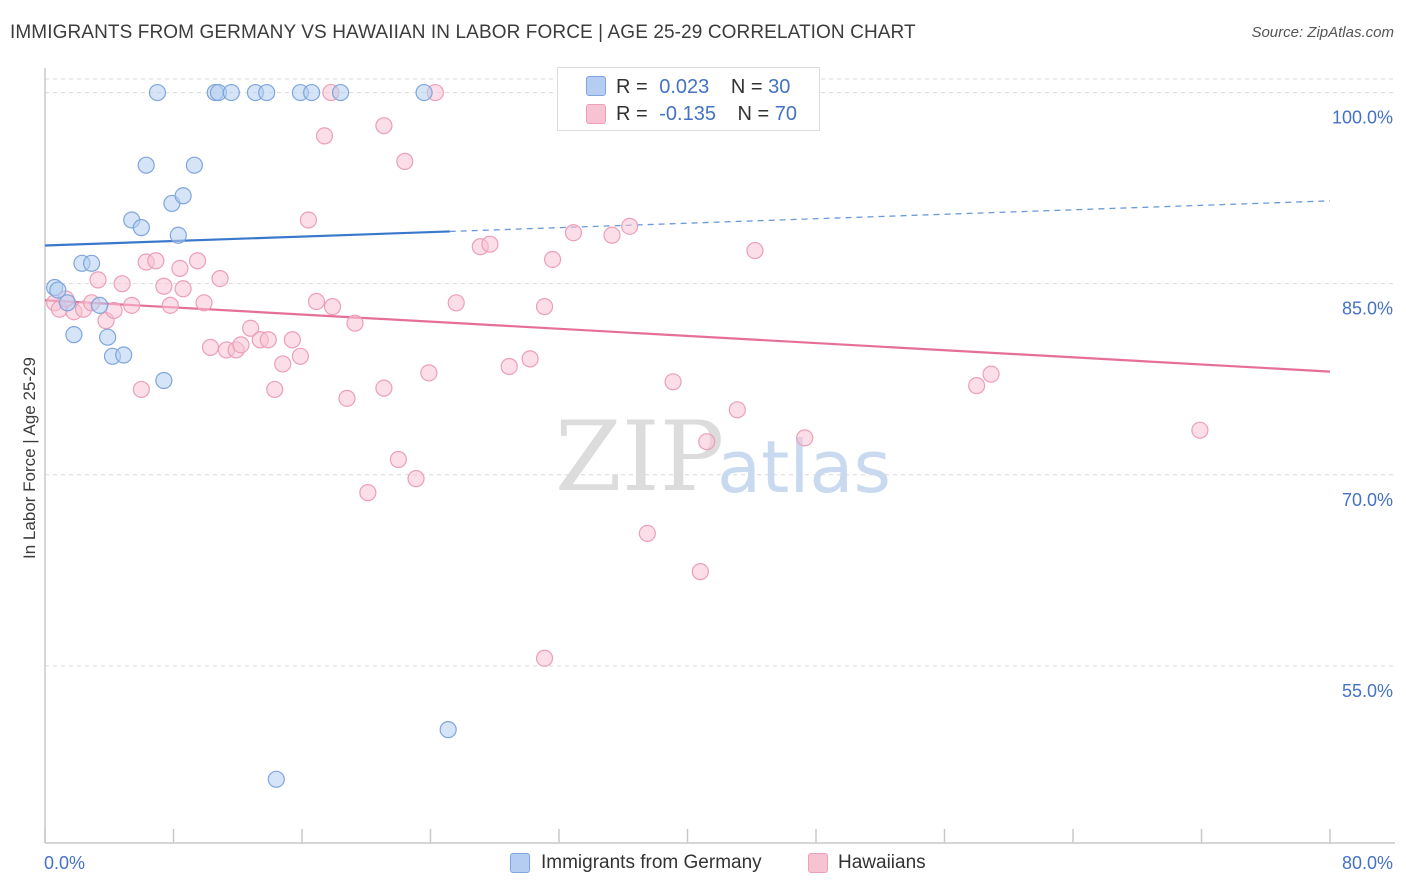 The width and height of the screenshot is (1406, 892). Describe the element at coordinates (890, 216) in the screenshot. I see `trend-line-germany-extension` at that location.